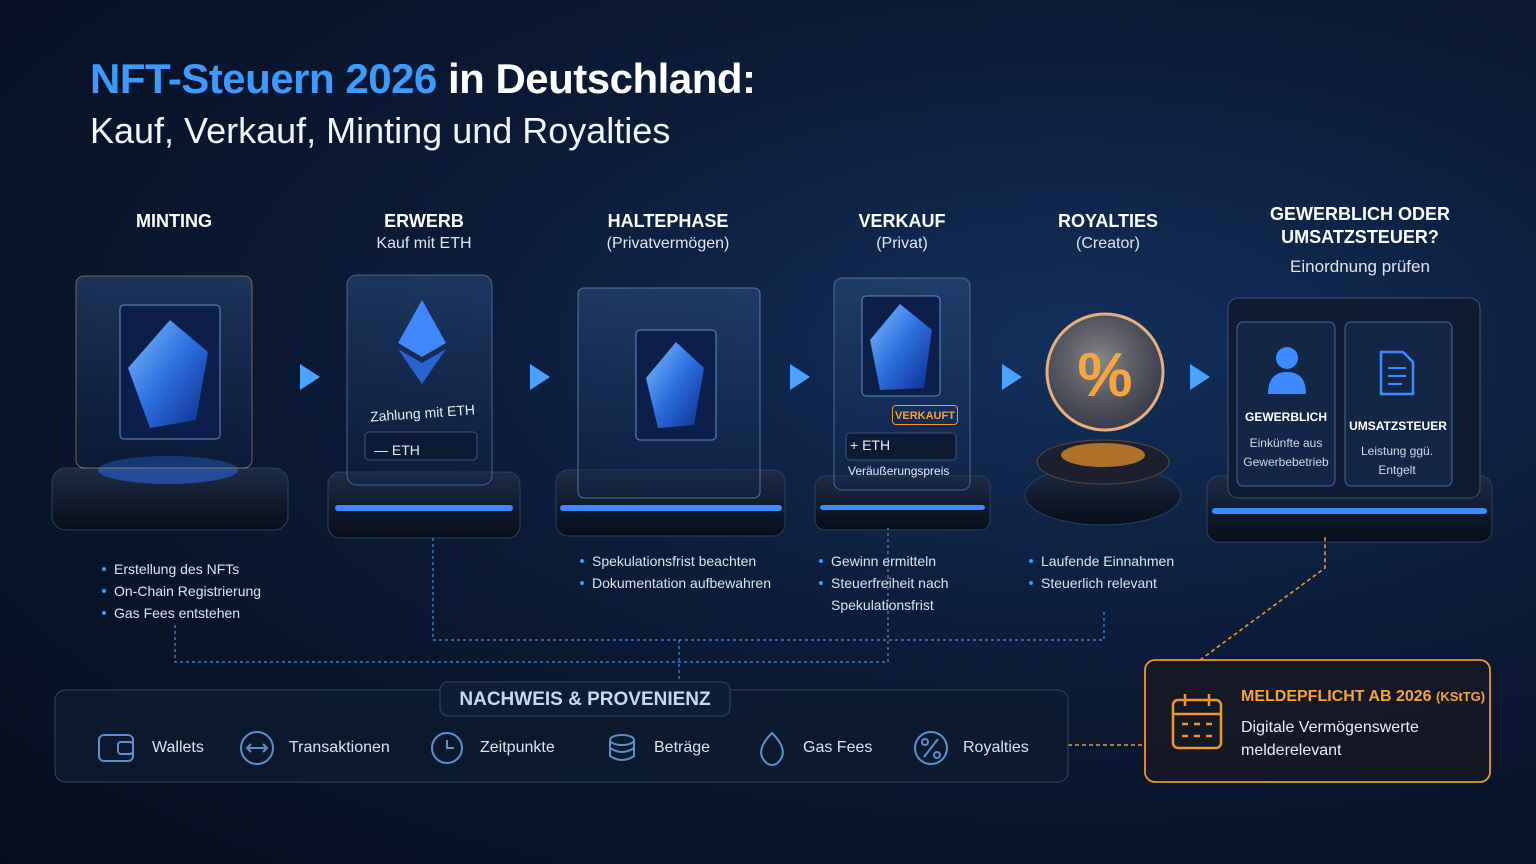  What do you see at coordinates (424, 221) in the screenshot?
I see `stage-title: ERWERB` at bounding box center [424, 221].